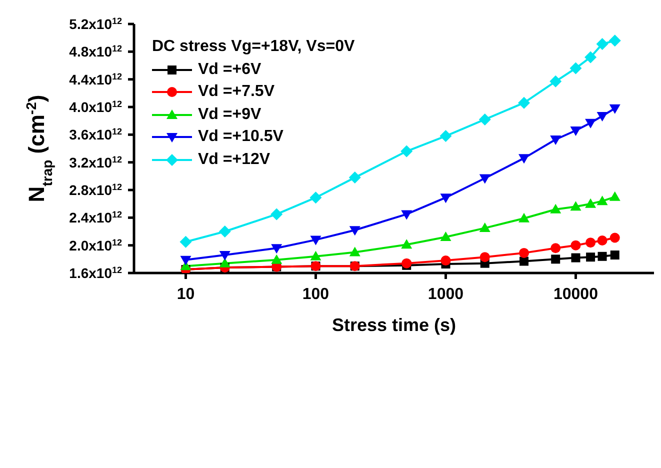 Image resolution: width=661 pixels, height=468 pixels. I want to click on x-tick-label: 10000, so click(575, 294).